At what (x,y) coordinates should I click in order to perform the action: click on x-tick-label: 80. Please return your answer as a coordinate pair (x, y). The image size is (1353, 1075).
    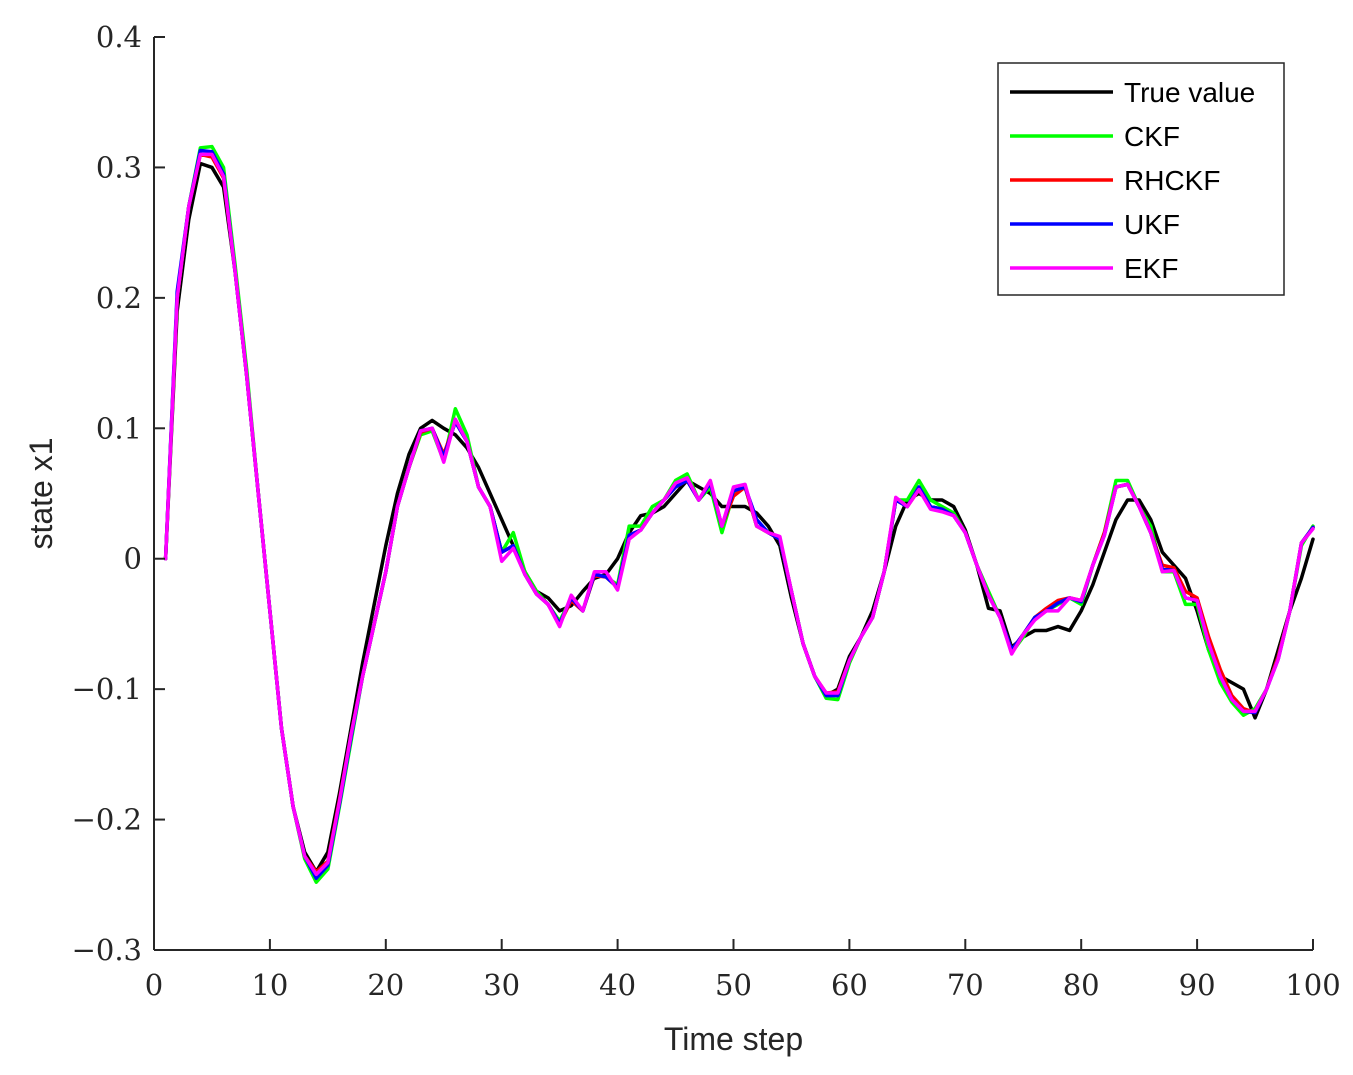
    Looking at the image, I should click on (1081, 985).